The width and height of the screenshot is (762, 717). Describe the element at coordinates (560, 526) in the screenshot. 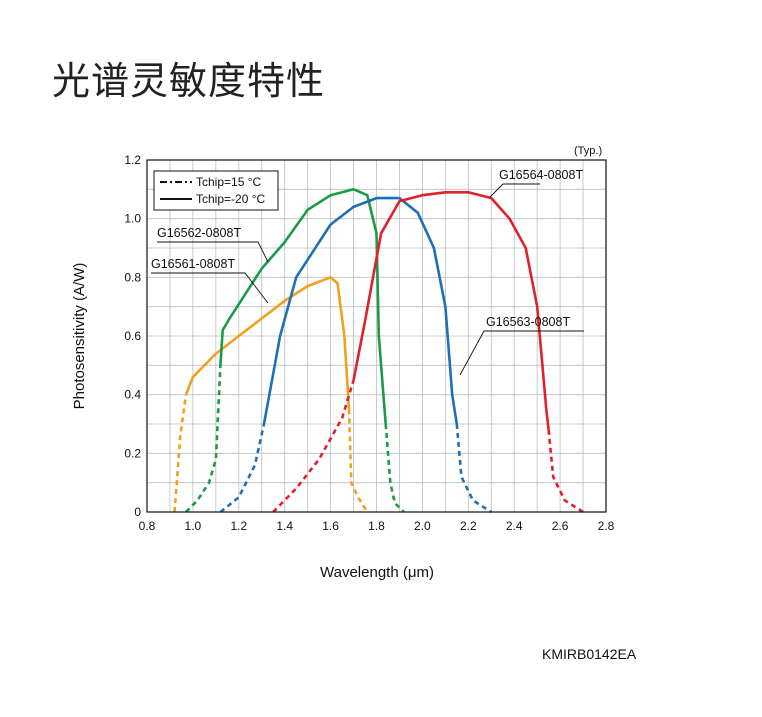

I see `x-tick-label: 2.6` at that location.